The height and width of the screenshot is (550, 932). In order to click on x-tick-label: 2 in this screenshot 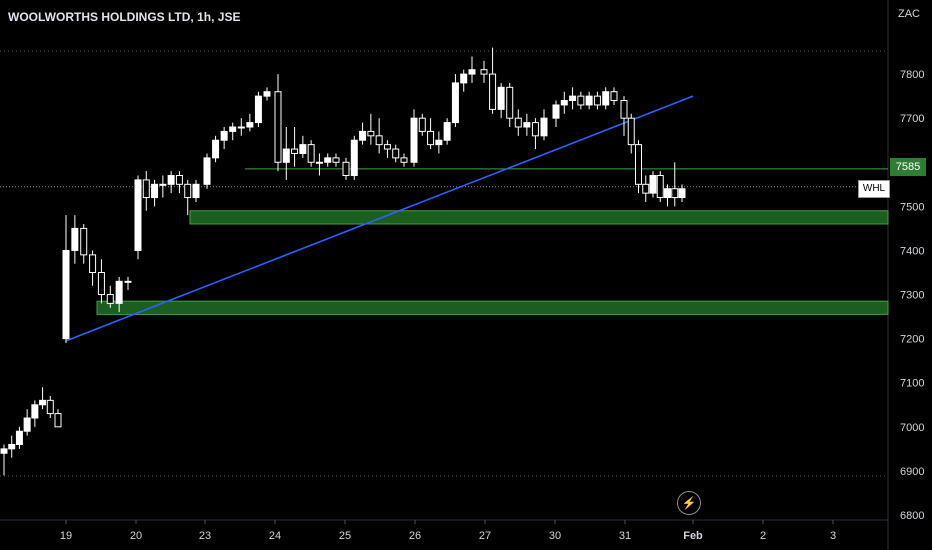, I will do `click(763, 536)`.